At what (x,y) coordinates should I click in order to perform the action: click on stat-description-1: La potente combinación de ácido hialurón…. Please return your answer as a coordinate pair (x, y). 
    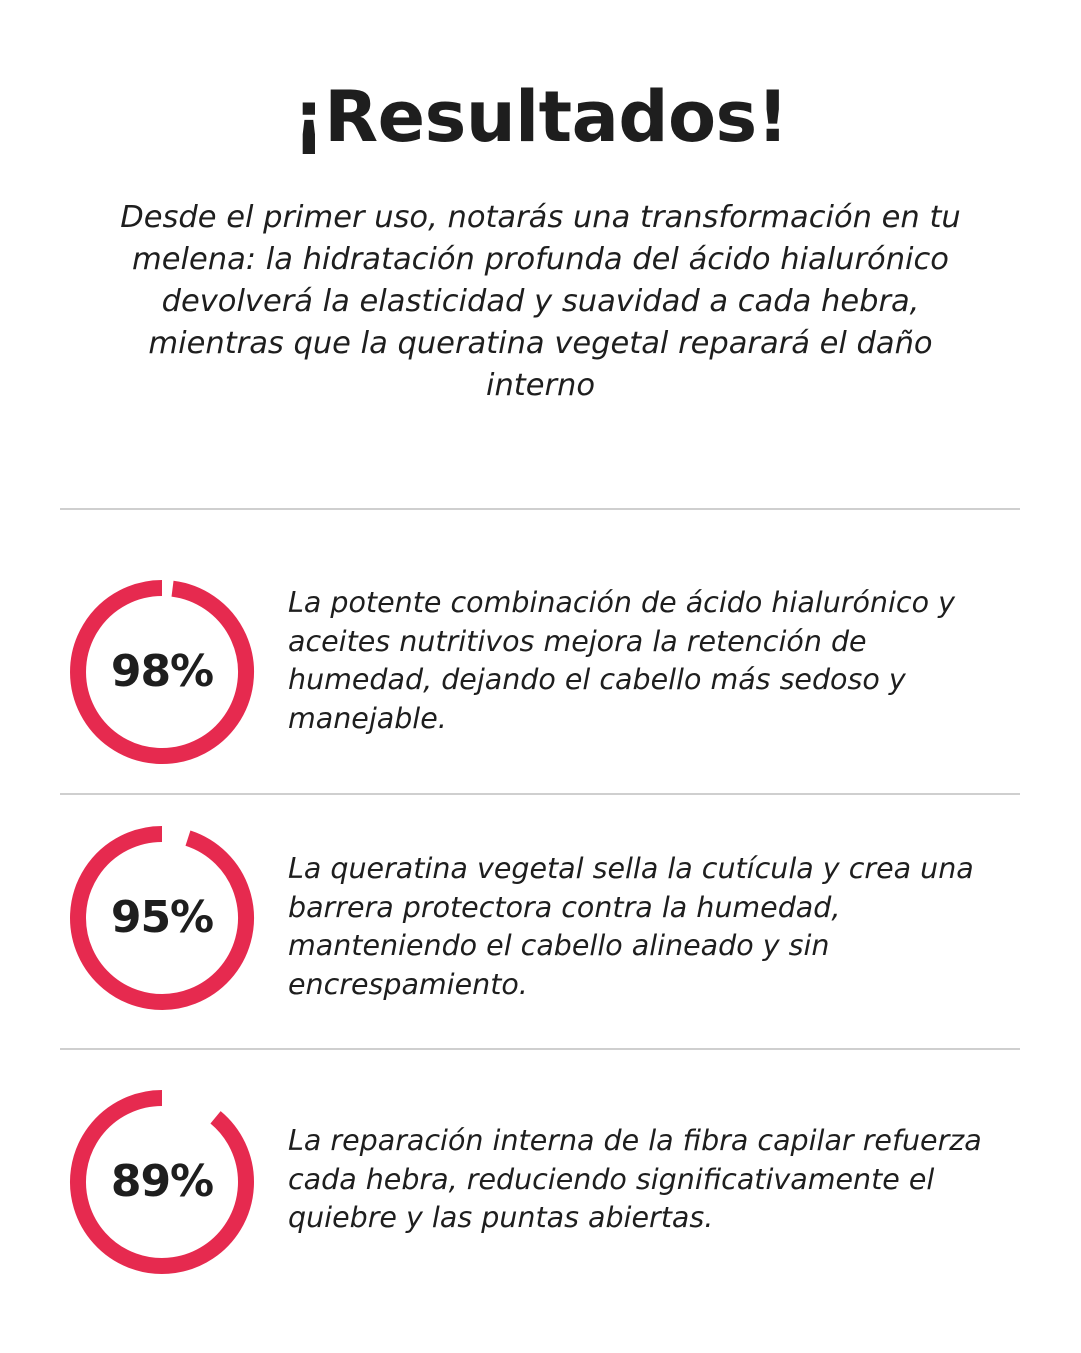
    Looking at the image, I should click on (621, 660).